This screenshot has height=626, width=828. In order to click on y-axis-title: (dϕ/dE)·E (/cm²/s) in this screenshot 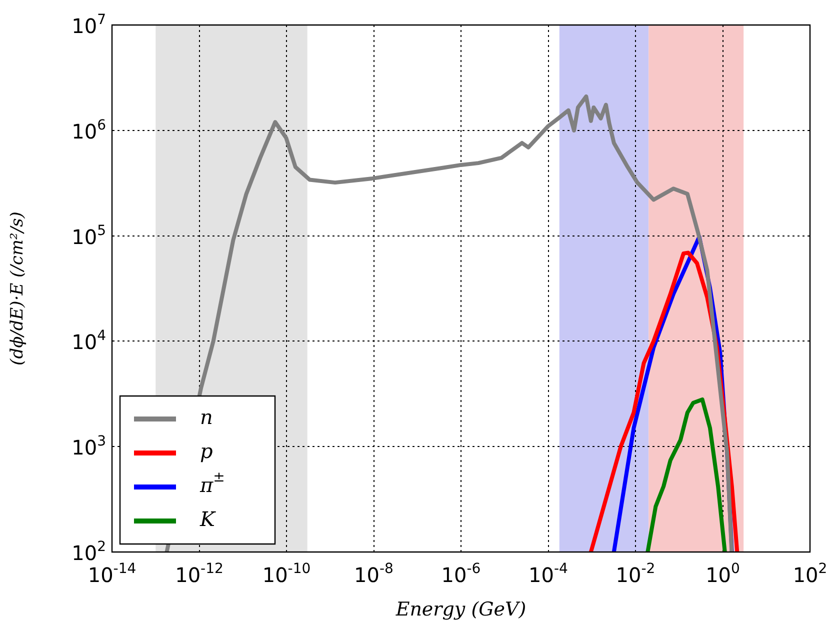, I will do `click(18, 289)`.